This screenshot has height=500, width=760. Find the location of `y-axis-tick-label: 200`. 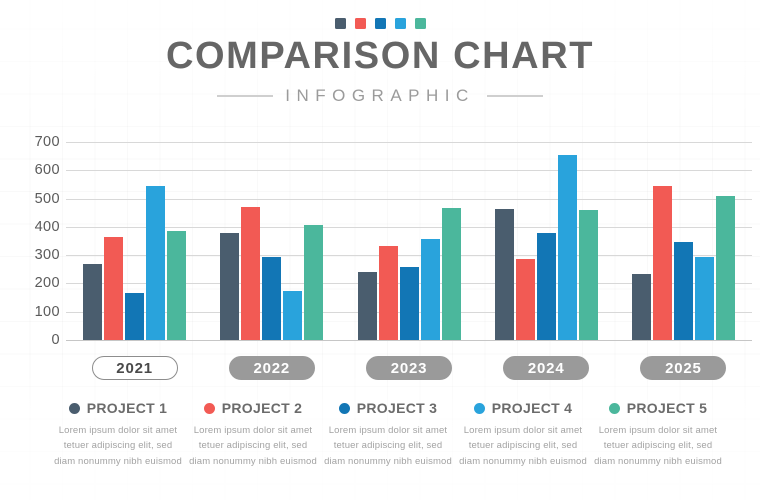

y-axis-tick-label: 200 is located at coordinates (47, 283).